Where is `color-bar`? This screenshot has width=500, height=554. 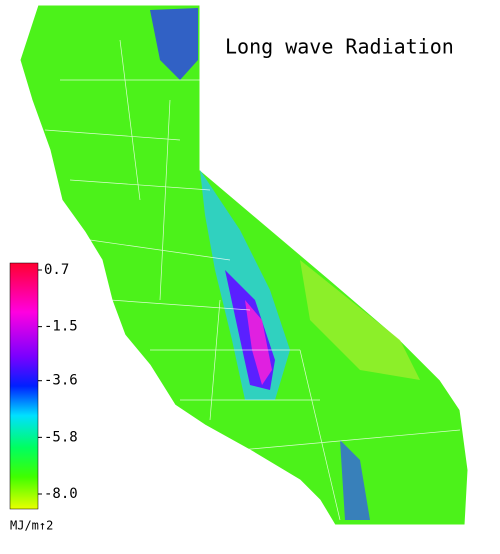 color-bar is located at coordinates (24, 386).